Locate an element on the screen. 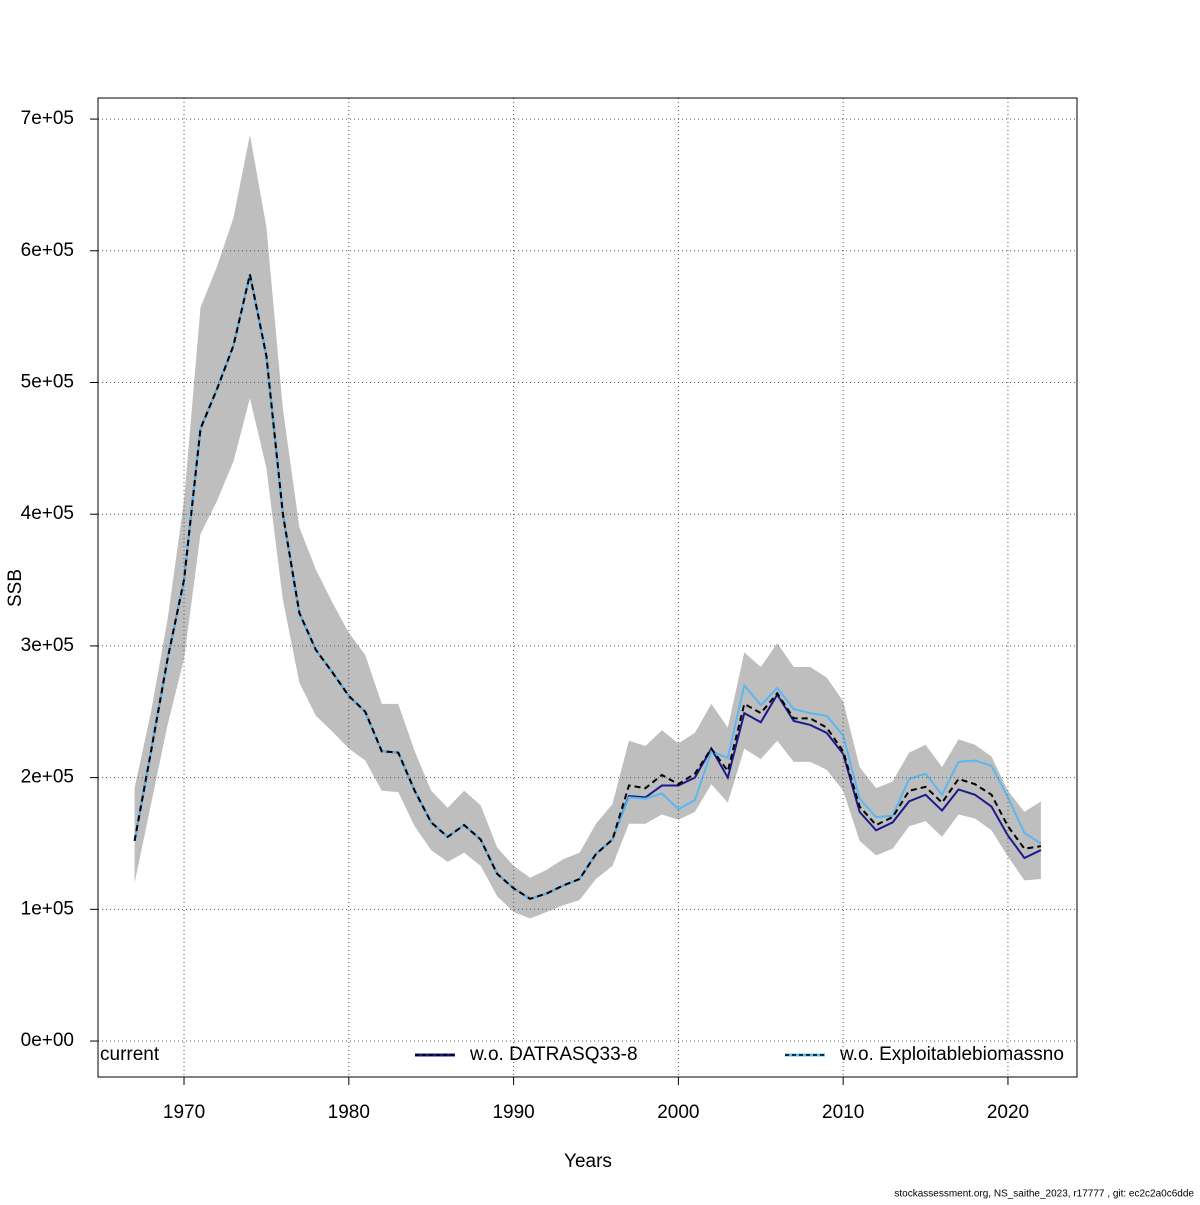  x-tick-label: 2010 is located at coordinates (843, 1112).